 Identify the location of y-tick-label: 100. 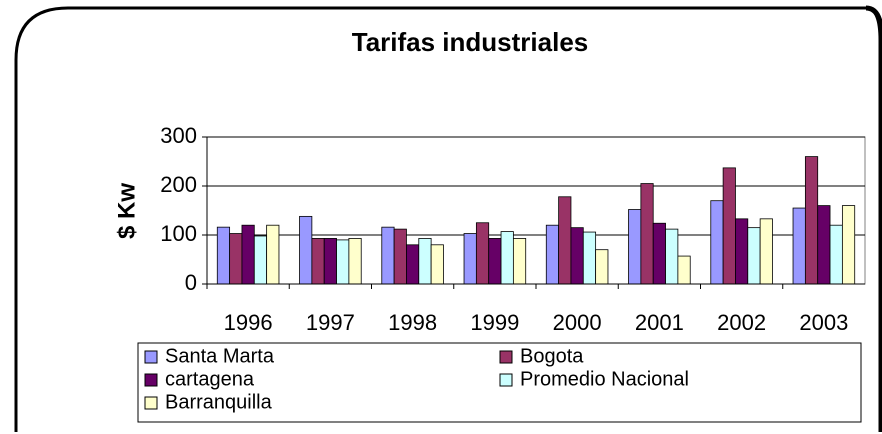
(178, 233).